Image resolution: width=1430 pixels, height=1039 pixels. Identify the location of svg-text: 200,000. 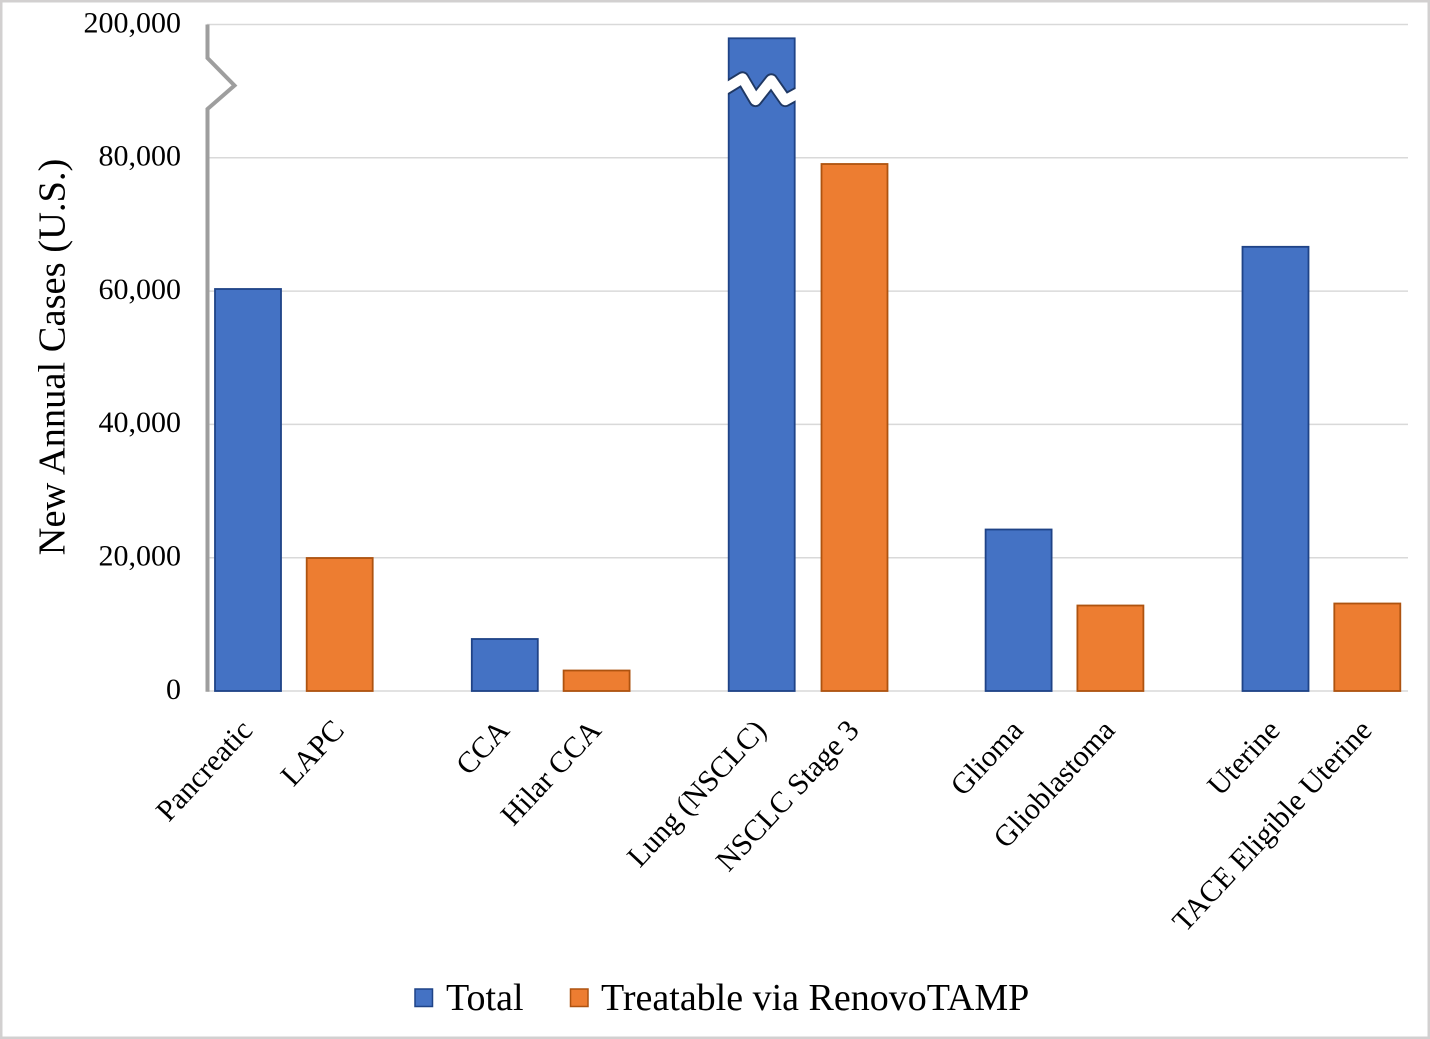
(133, 22).